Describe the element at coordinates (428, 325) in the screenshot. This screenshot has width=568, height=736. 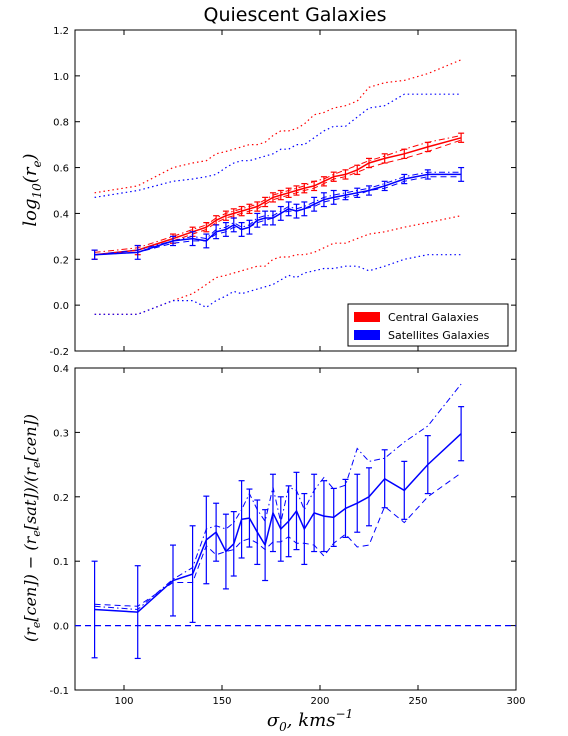
I see `legend-box` at that location.